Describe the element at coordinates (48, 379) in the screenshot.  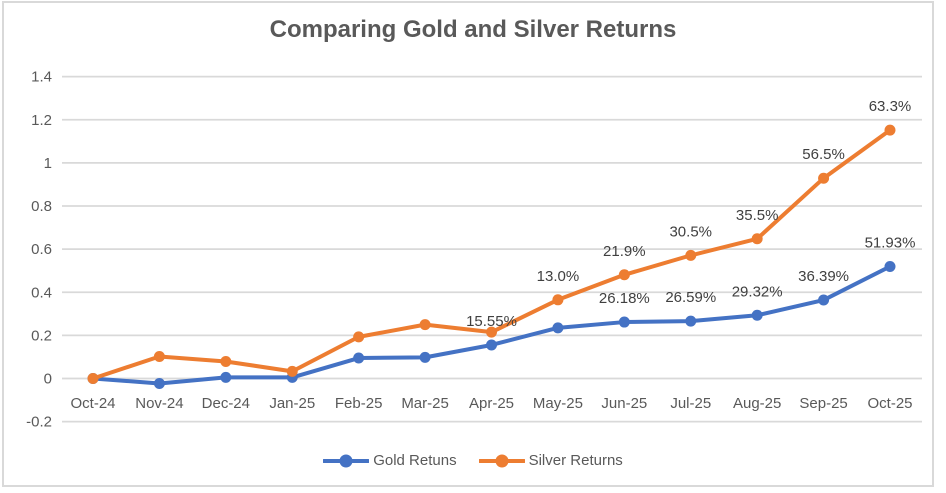
I see `y-axis-tick-label: 0` at that location.